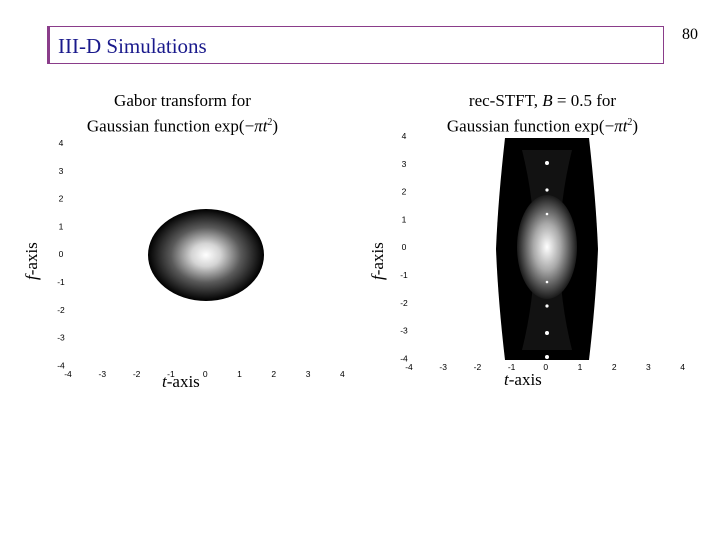 The width and height of the screenshot is (720, 540). Describe the element at coordinates (61, 254) in the screenshot. I see `panel1-ytick-label: 0` at that location.